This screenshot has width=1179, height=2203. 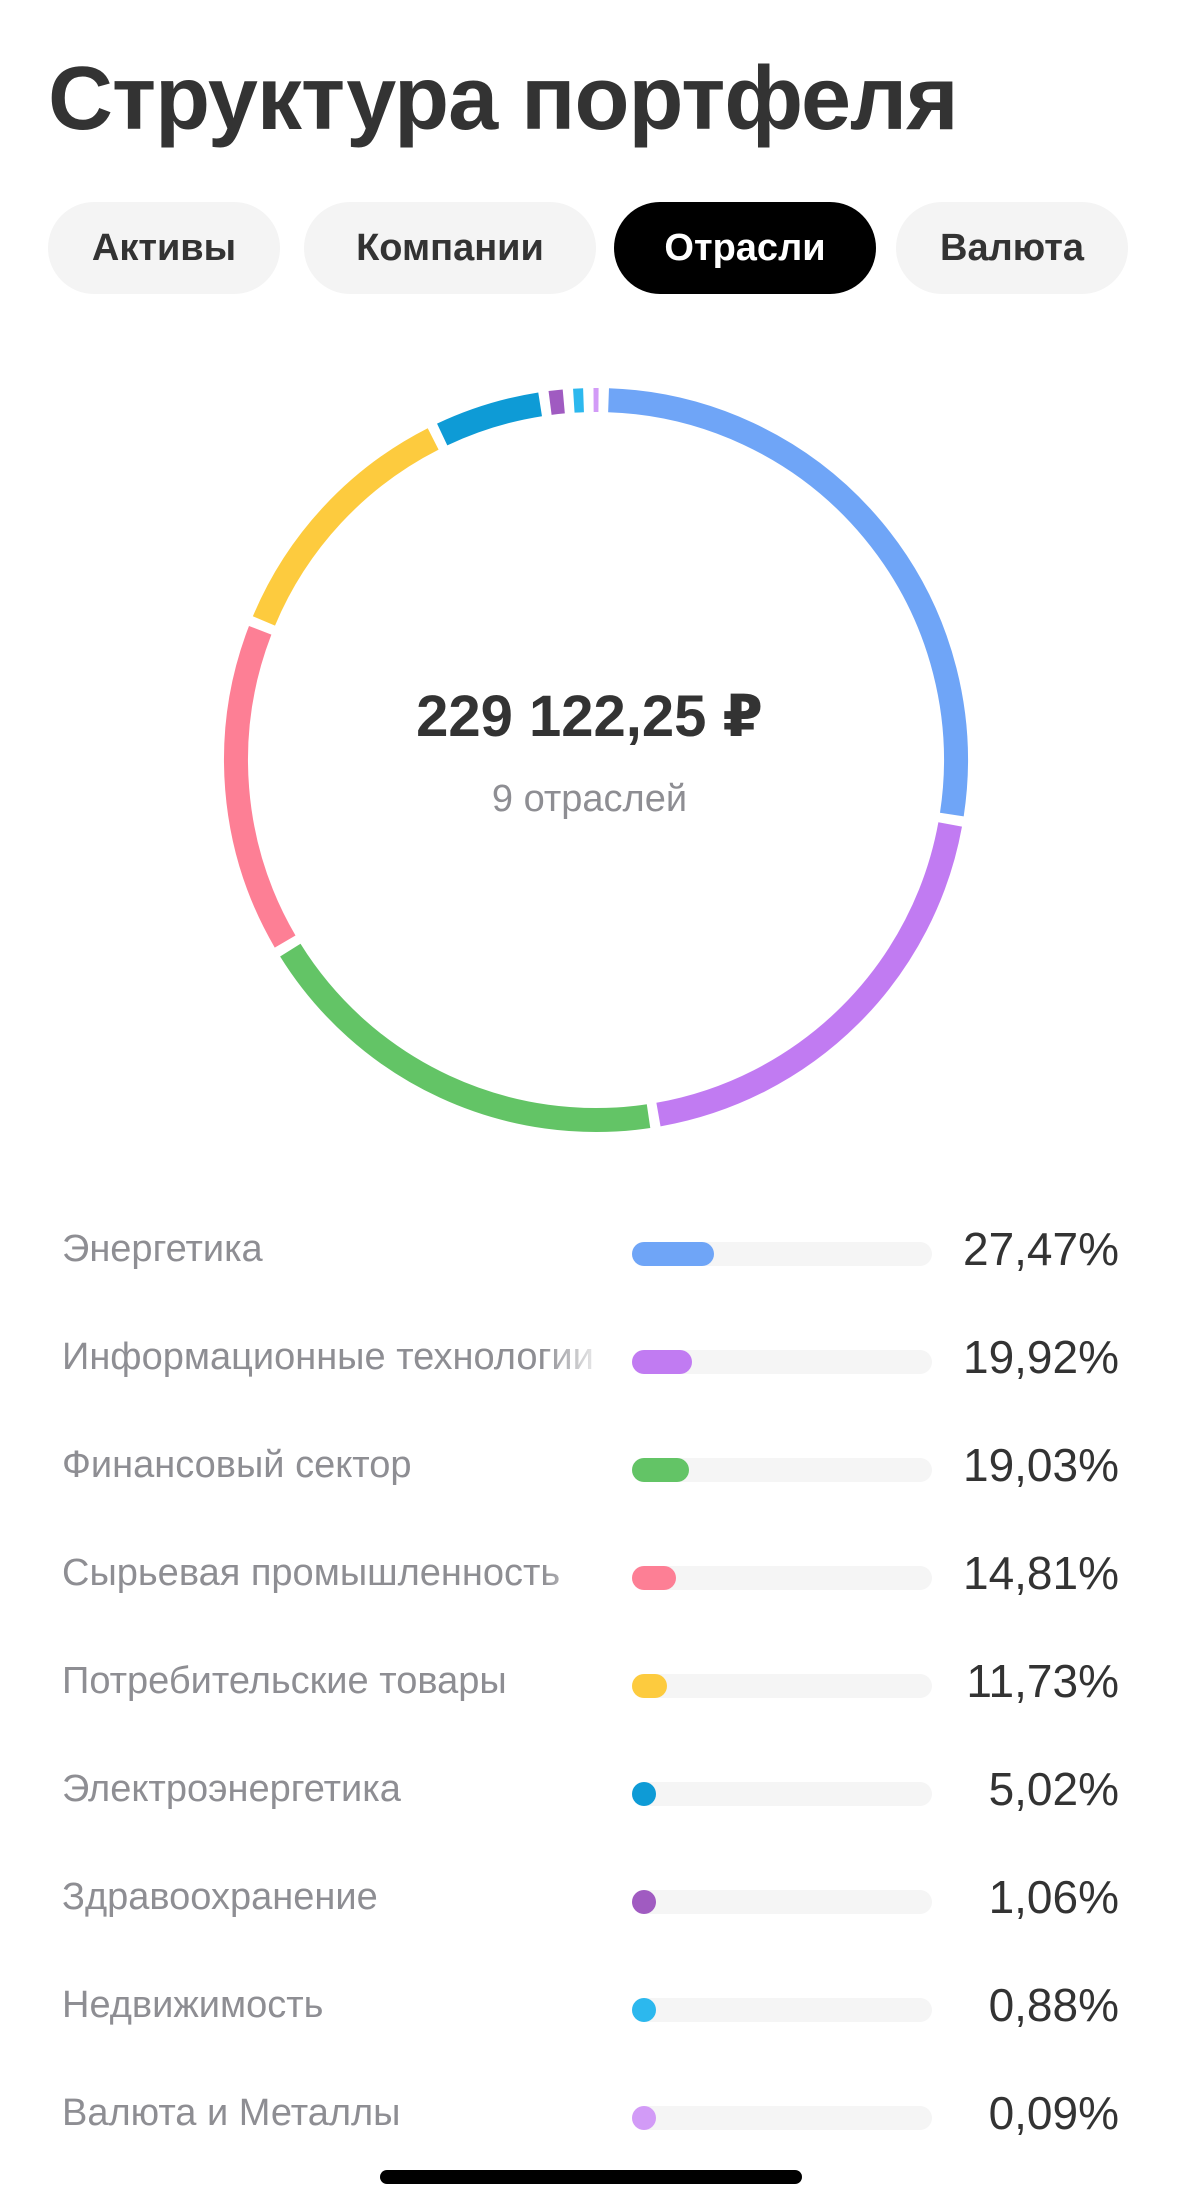 What do you see at coordinates (490, 419) in the screenshot?
I see `donut-segment-utilities` at bounding box center [490, 419].